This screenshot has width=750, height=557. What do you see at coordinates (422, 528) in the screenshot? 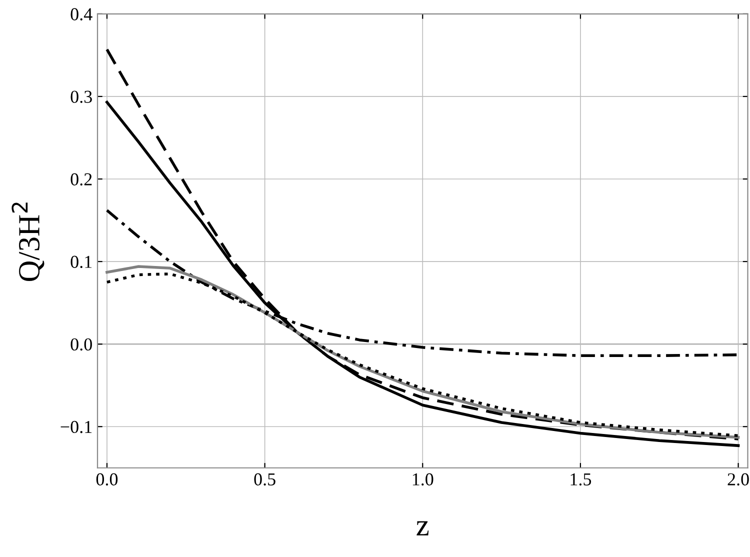
I see `x-axis-title: z` at bounding box center [422, 528].